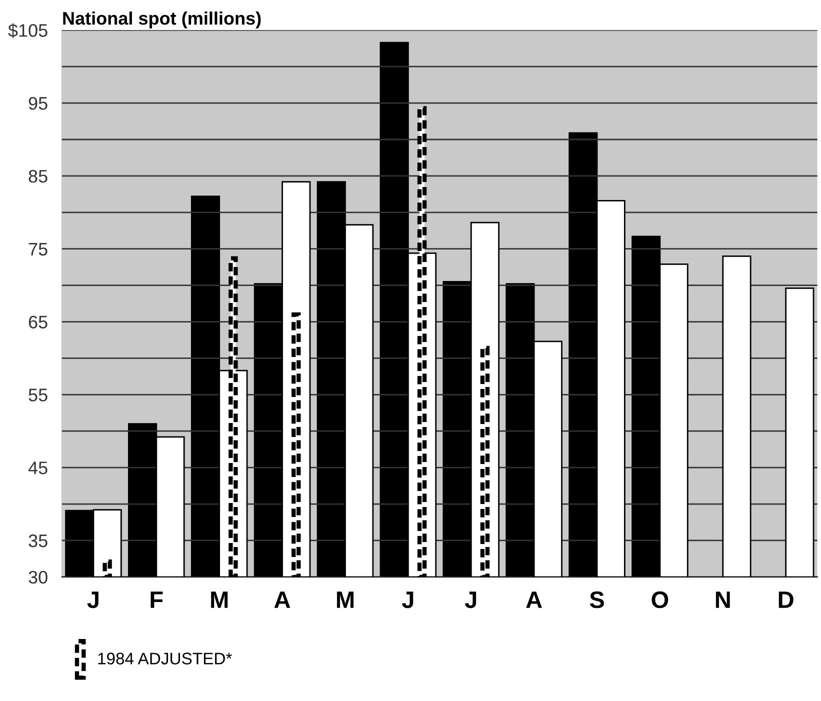 This screenshot has height=701, width=821. I want to click on y-tick-label: 65, so click(38, 322).